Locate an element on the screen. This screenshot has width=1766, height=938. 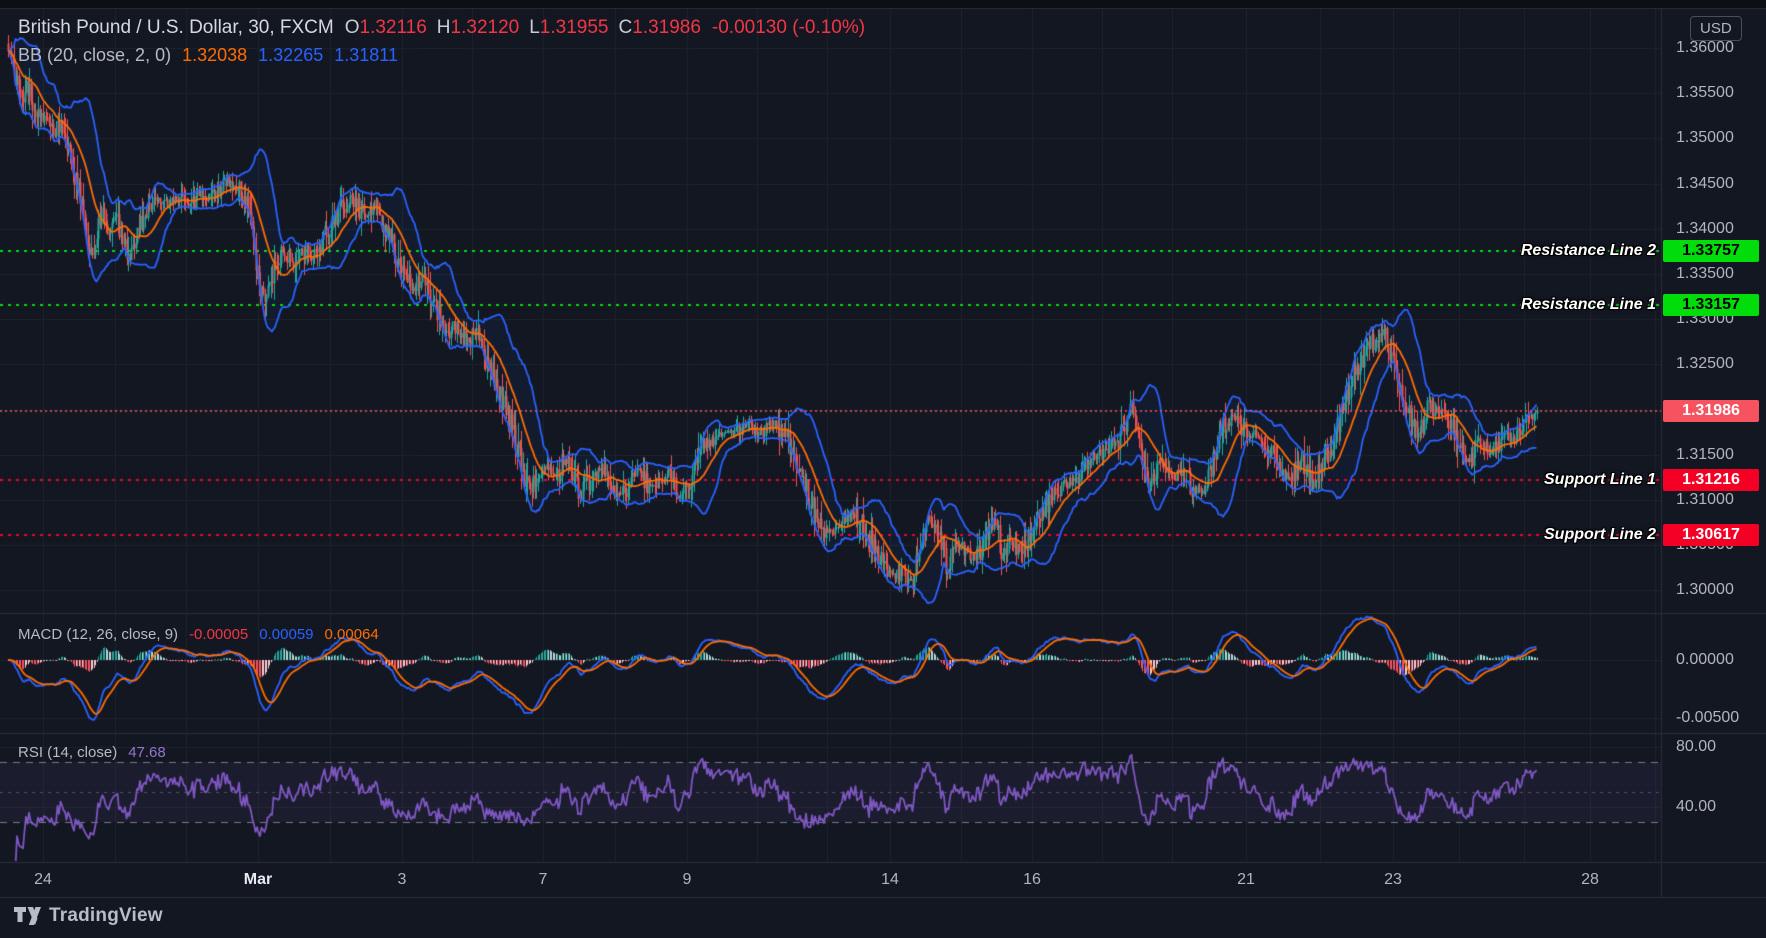
price-axis-label: 1.34000 is located at coordinates (1705, 228).